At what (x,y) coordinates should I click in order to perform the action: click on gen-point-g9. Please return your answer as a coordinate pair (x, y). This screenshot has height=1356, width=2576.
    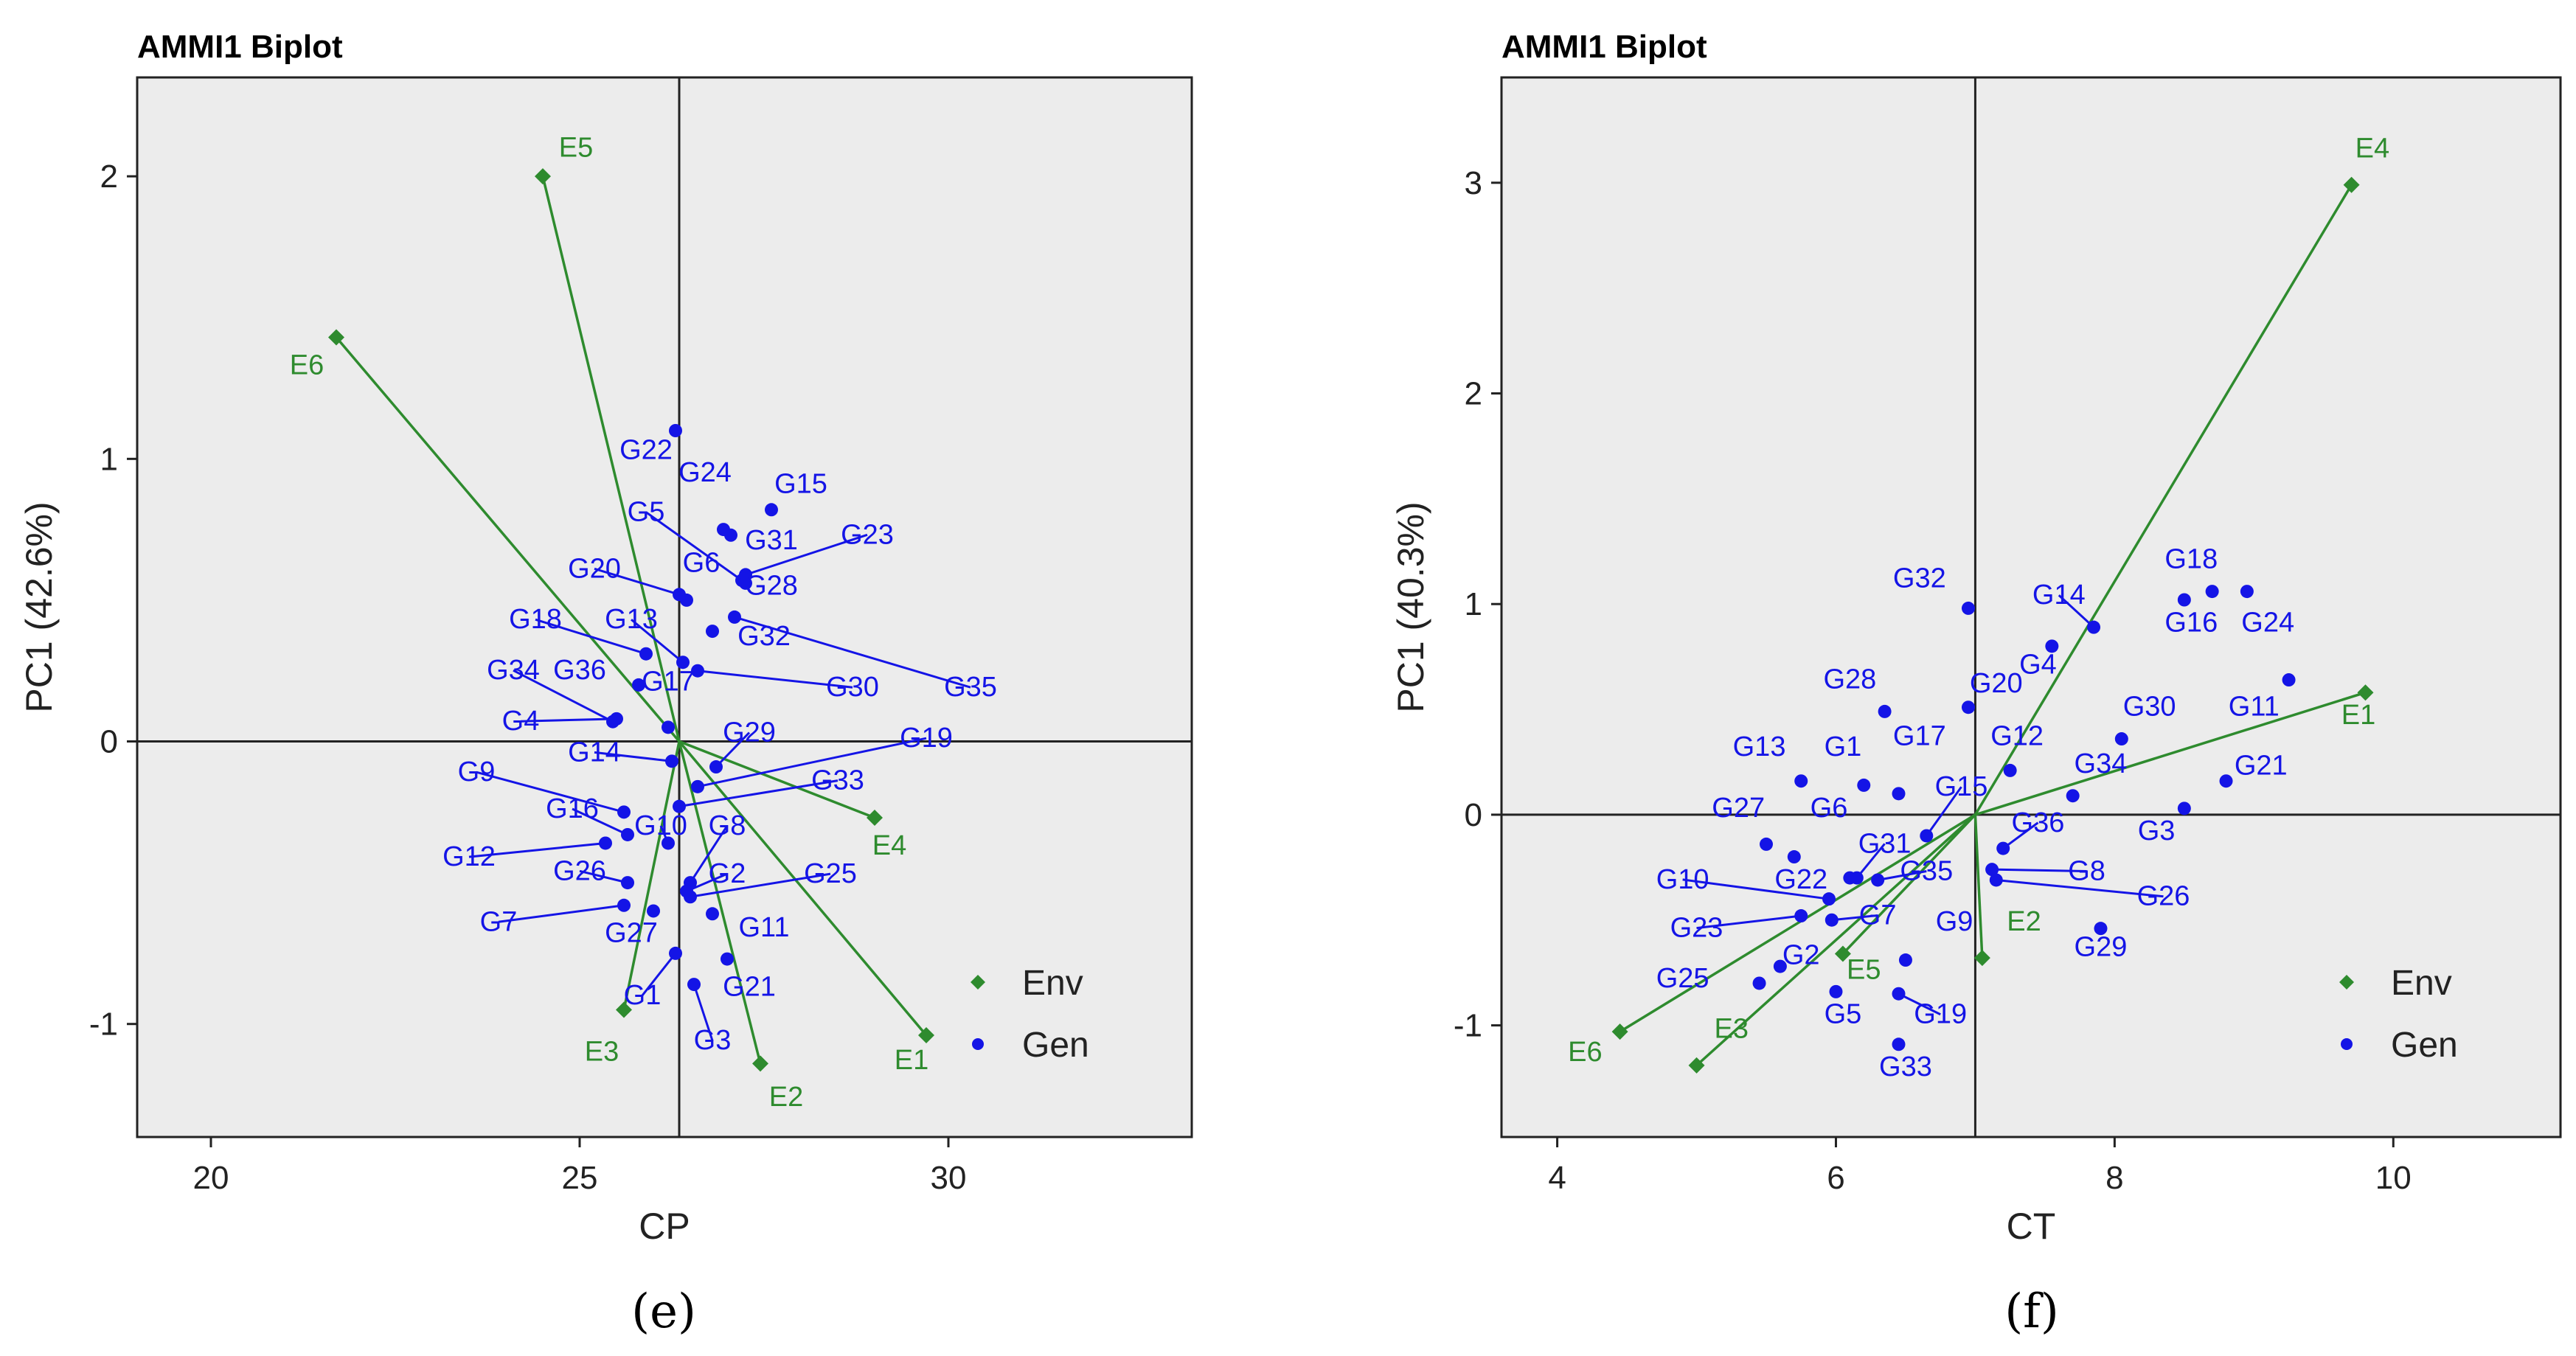
    Looking at the image, I should click on (624, 812).